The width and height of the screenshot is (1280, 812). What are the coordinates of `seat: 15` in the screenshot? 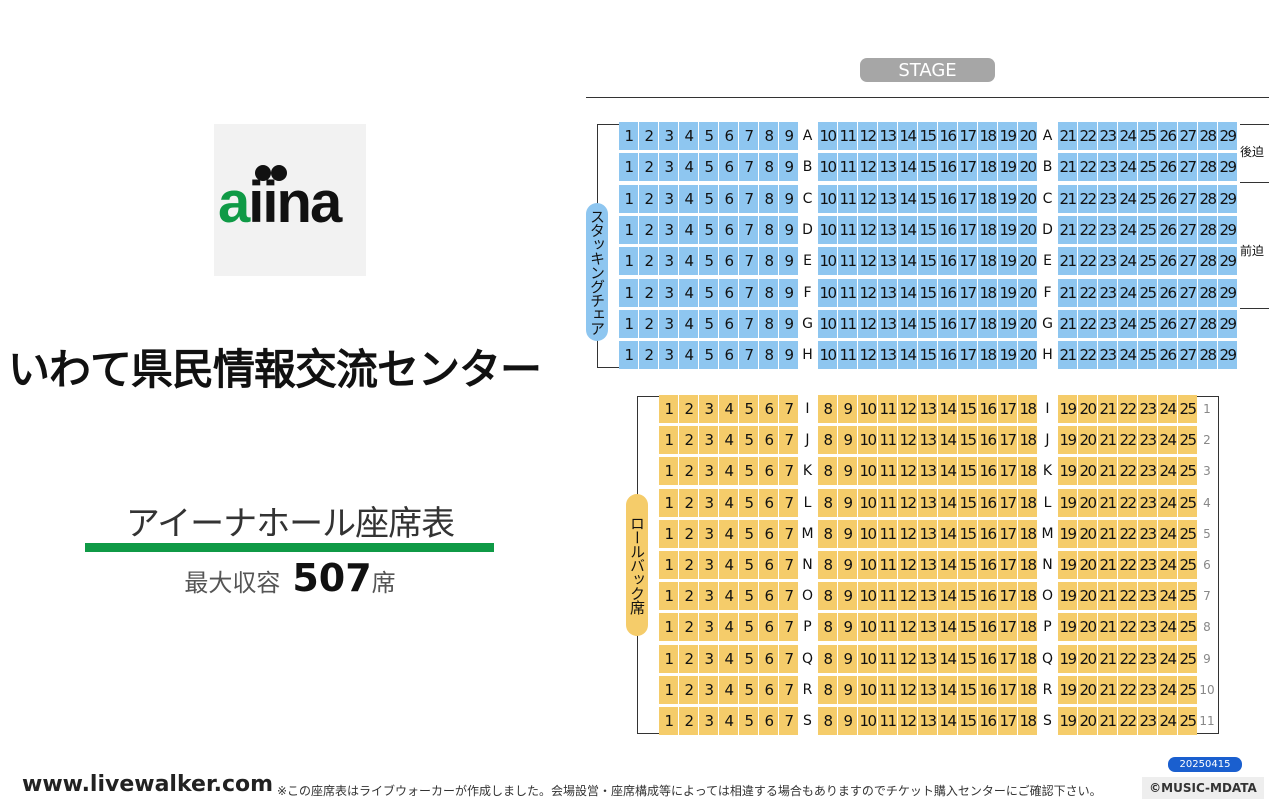 It's located at (927, 293).